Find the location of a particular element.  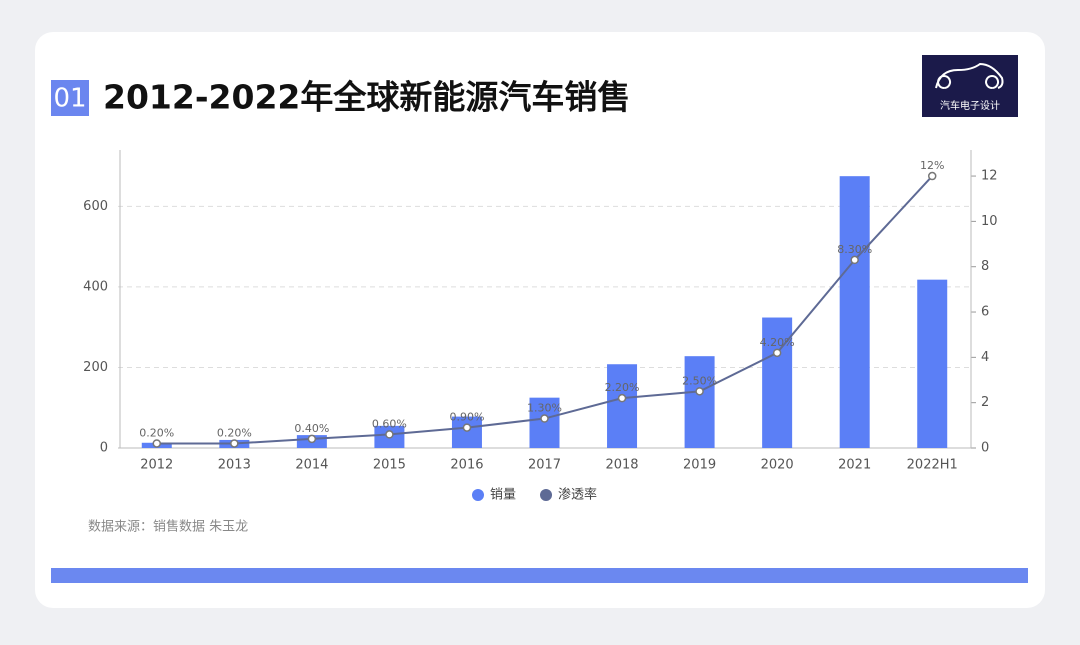

data-label: 2.50% is located at coordinates (699, 380).